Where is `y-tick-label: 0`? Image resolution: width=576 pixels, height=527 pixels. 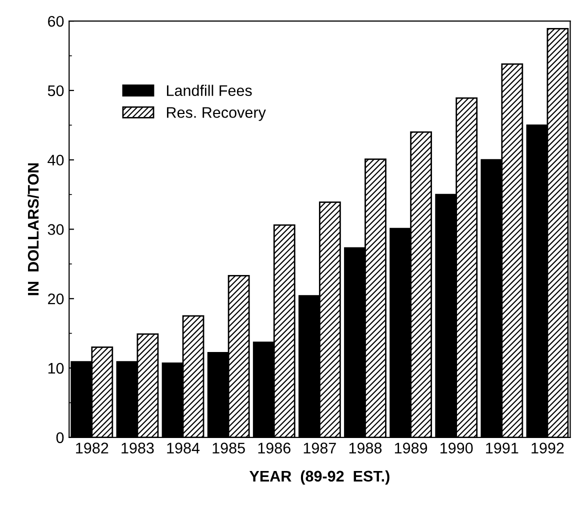
y-tick-label: 0 is located at coordinates (60, 438).